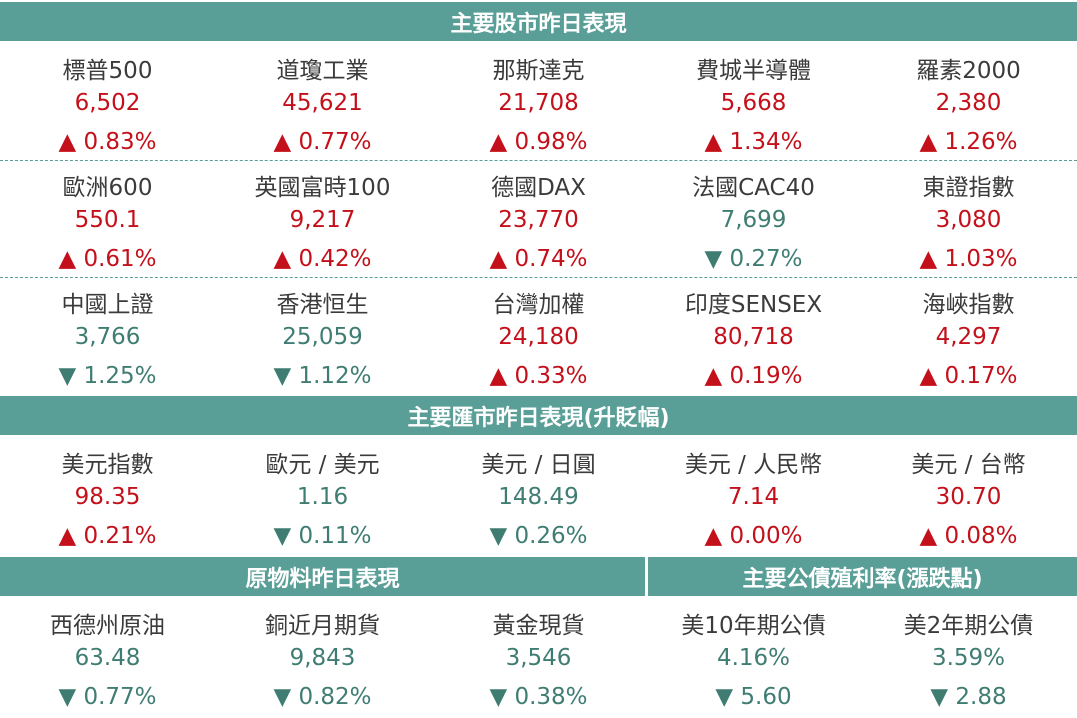  What do you see at coordinates (107, 626) in the screenshot?
I see `commodity-name: 西德州原油` at bounding box center [107, 626].